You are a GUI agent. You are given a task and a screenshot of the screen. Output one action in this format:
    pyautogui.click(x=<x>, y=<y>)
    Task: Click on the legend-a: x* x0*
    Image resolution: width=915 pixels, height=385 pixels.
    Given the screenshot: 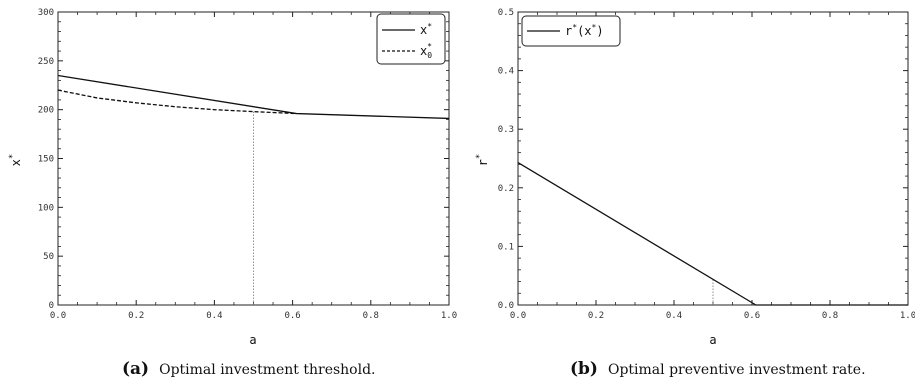 What is the action you would take?
    pyautogui.click(x=411, y=39)
    